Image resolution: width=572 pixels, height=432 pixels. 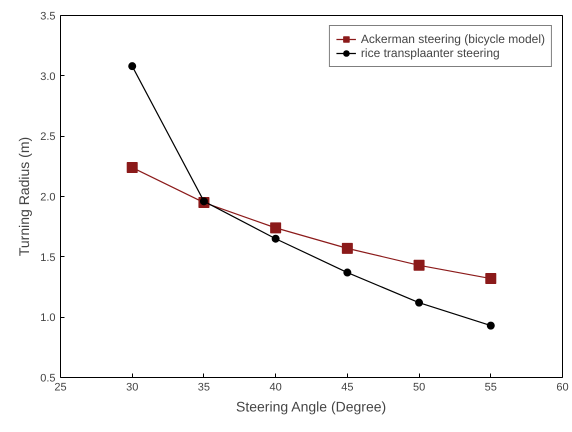 I want to click on x-tick-label: 40, so click(x=276, y=388).